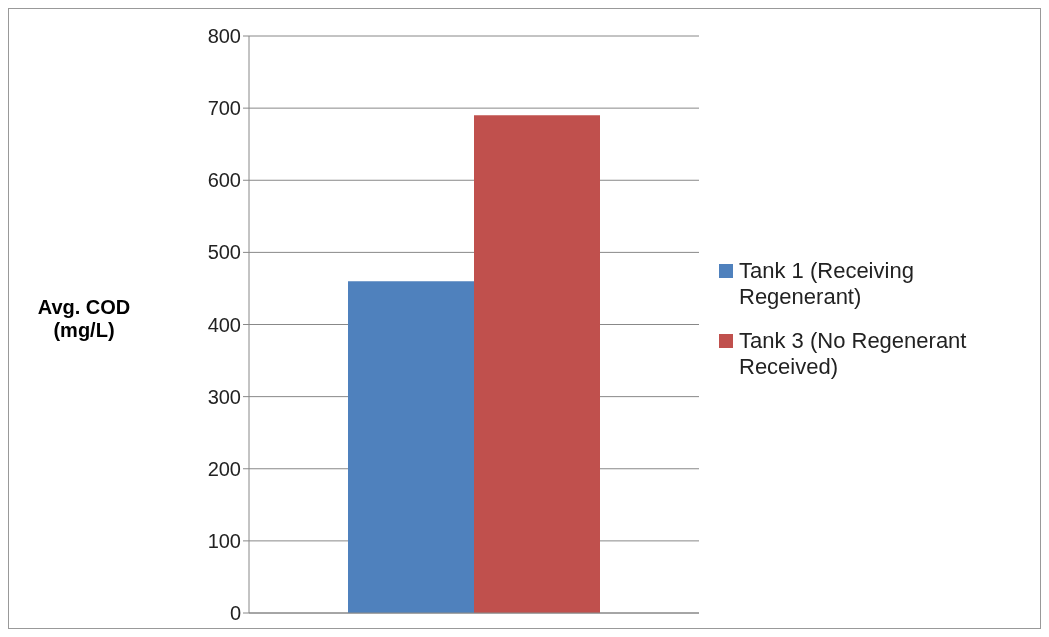 Image resolution: width=1049 pixels, height=637 pixels. What do you see at coordinates (224, 396) in the screenshot?
I see `y-tick-label: 300` at bounding box center [224, 396].